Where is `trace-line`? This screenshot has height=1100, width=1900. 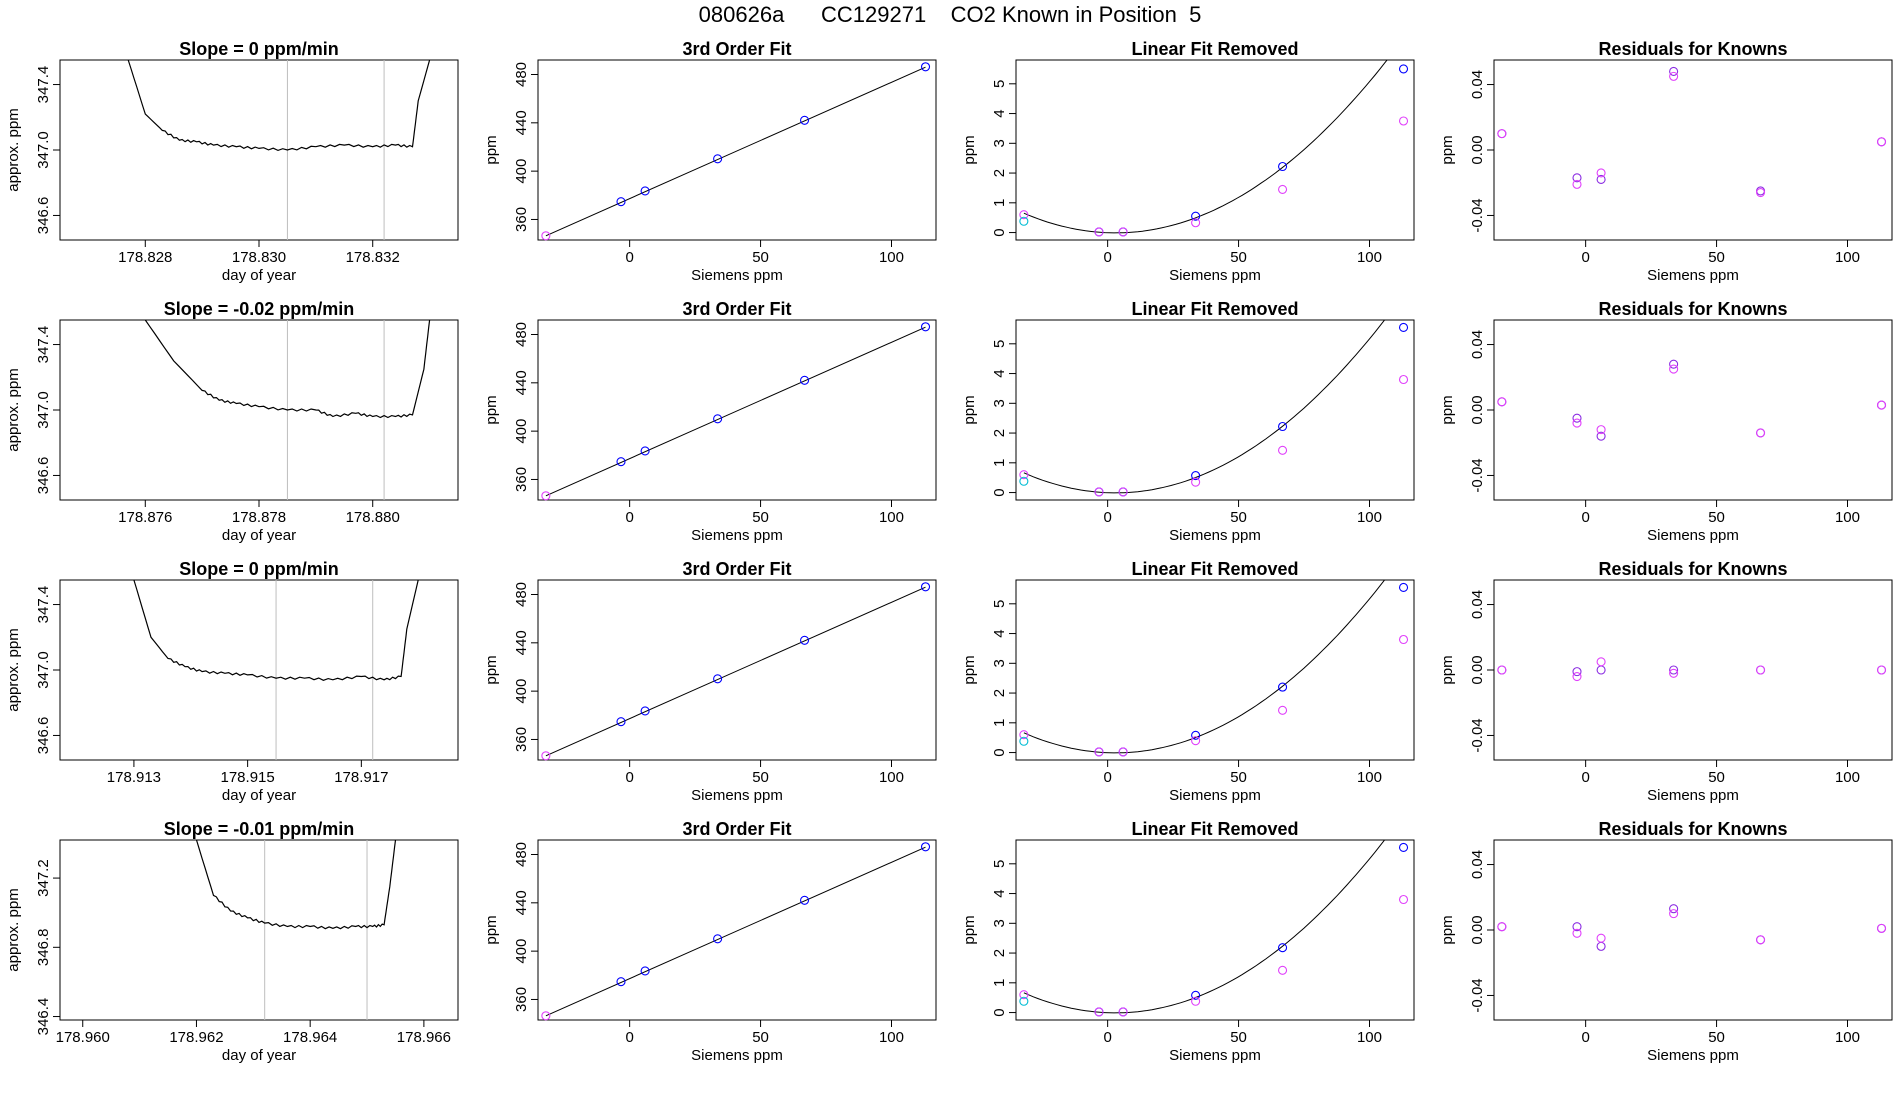 trace-line is located at coordinates (279, 106).